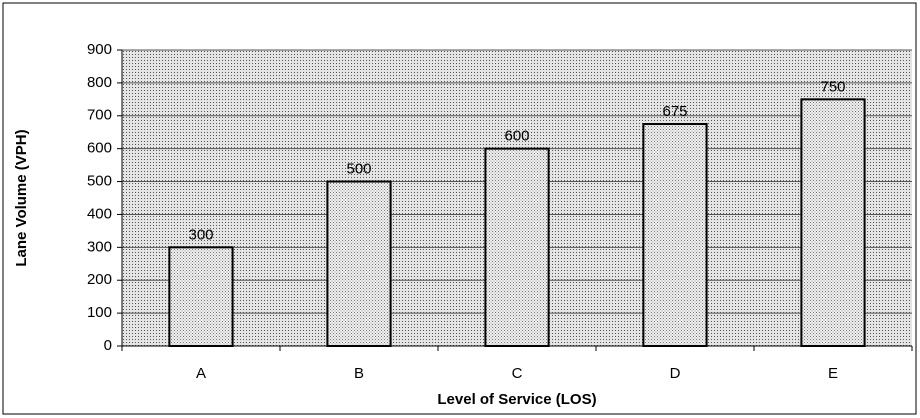 The width and height of the screenshot is (920, 418). I want to click on x-tick-label: C, so click(517, 373).